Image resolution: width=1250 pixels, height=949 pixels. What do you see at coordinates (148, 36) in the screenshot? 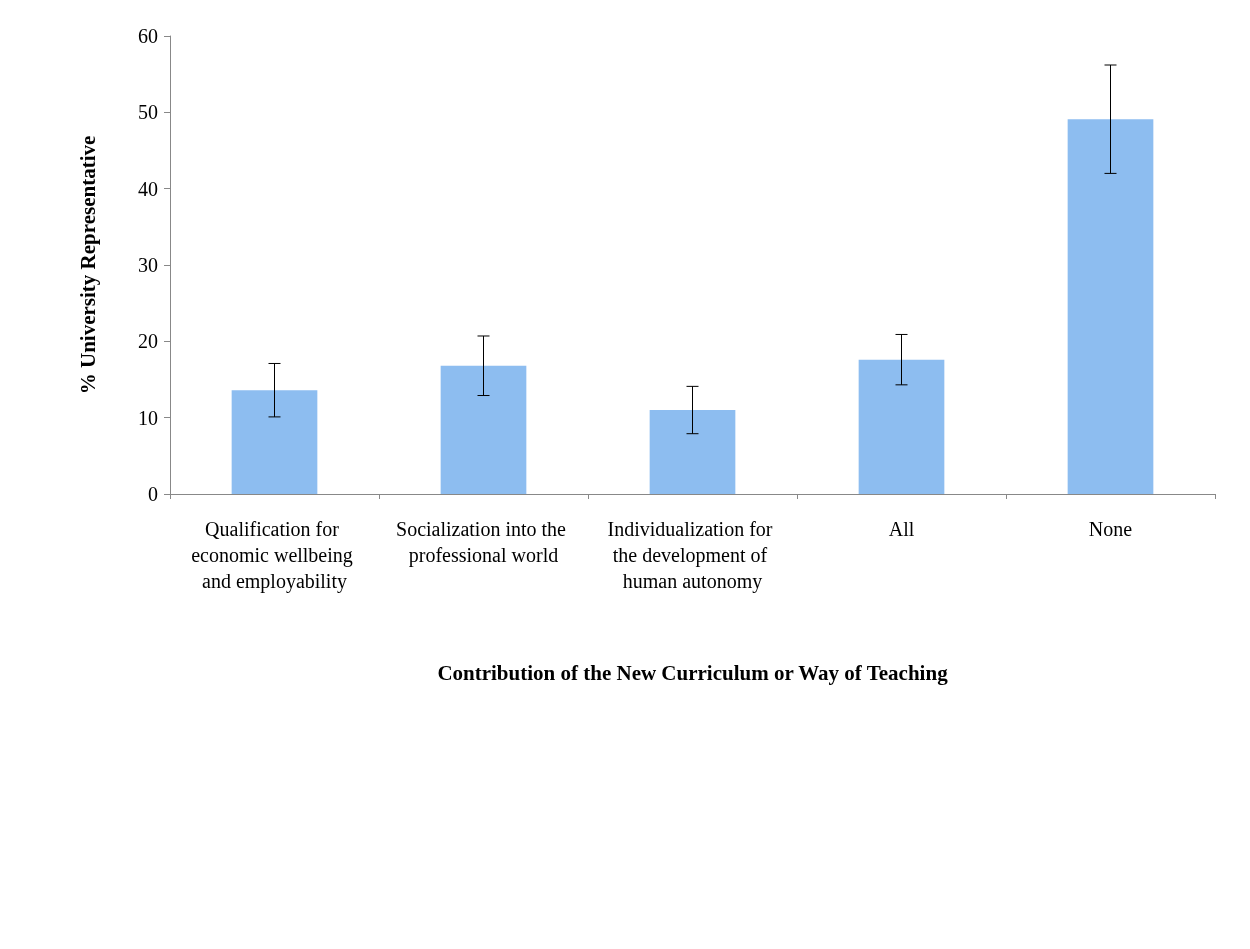
I see `y-tick-label: 60` at bounding box center [148, 36].